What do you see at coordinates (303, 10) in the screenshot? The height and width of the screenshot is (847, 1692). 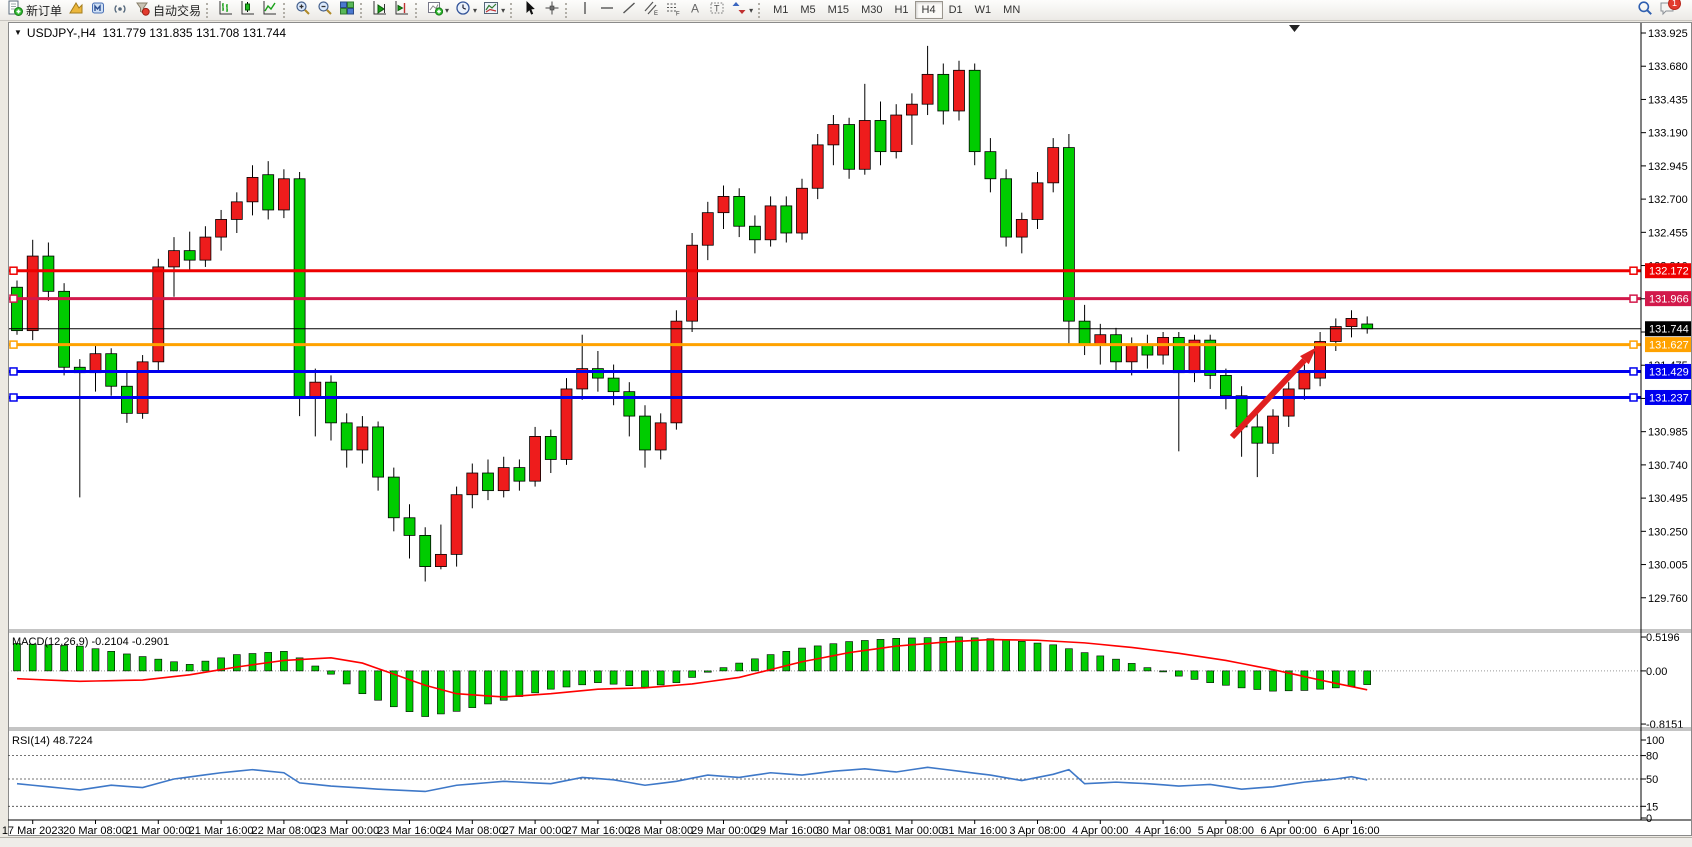 I see `zoom-in-button` at bounding box center [303, 10].